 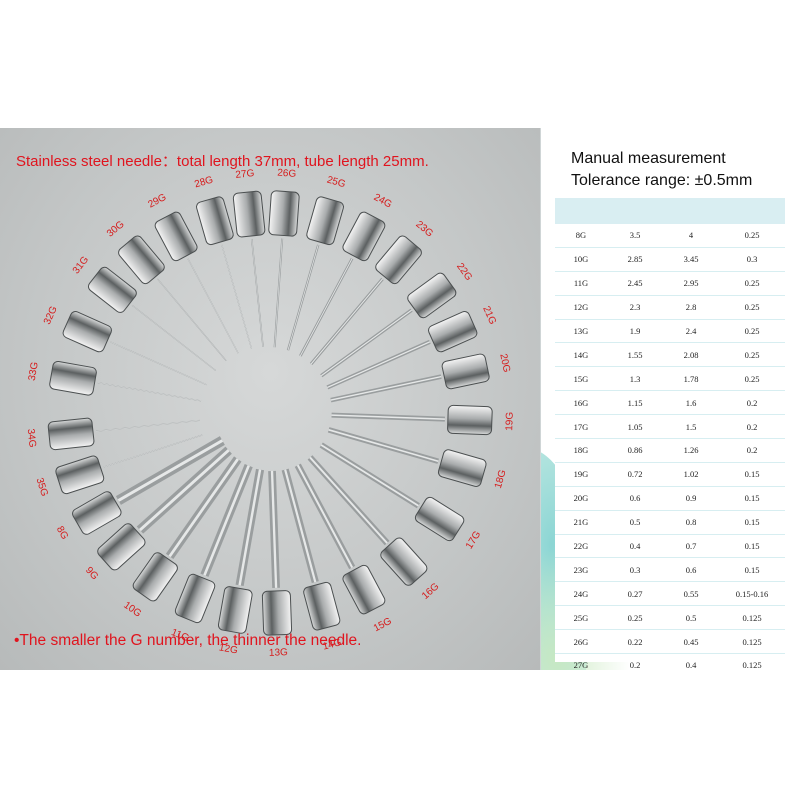 What do you see at coordinates (691, 259) in the screenshot?
I see `table-cell: 3.45` at bounding box center [691, 259].